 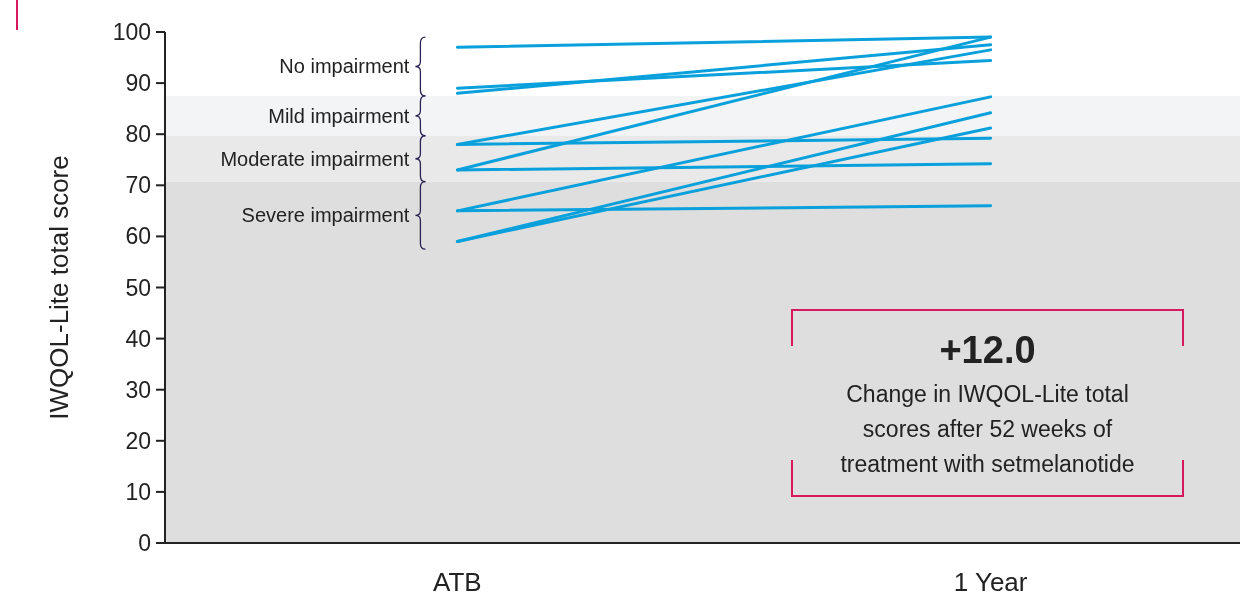 What do you see at coordinates (138, 440) in the screenshot?
I see `y-tick-label: 20` at bounding box center [138, 440].